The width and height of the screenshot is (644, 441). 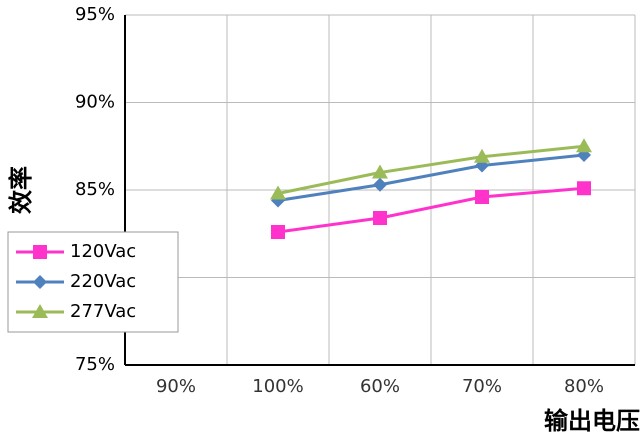 I want to click on x-tick-label: 100%, so click(x=277, y=386).